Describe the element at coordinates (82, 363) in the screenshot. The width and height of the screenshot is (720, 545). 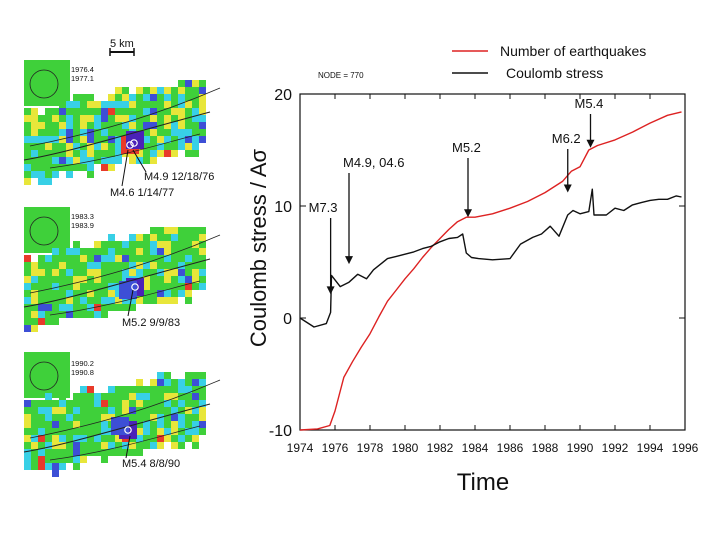
I see `map-date-start: 1990.2` at that location.